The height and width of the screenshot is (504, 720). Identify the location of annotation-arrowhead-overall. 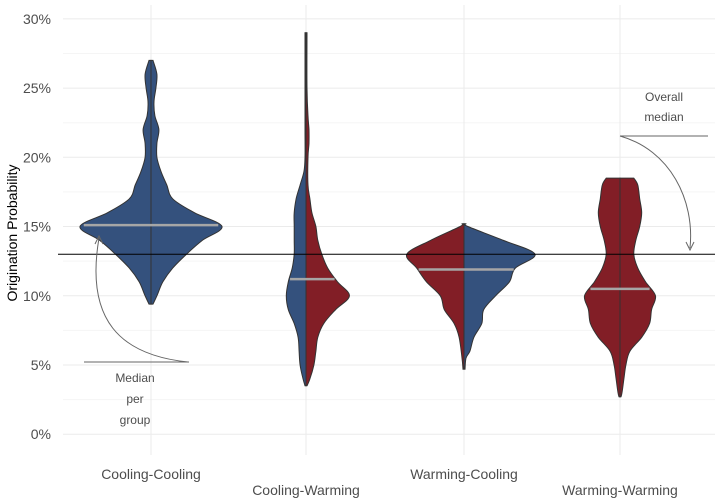
(690, 246).